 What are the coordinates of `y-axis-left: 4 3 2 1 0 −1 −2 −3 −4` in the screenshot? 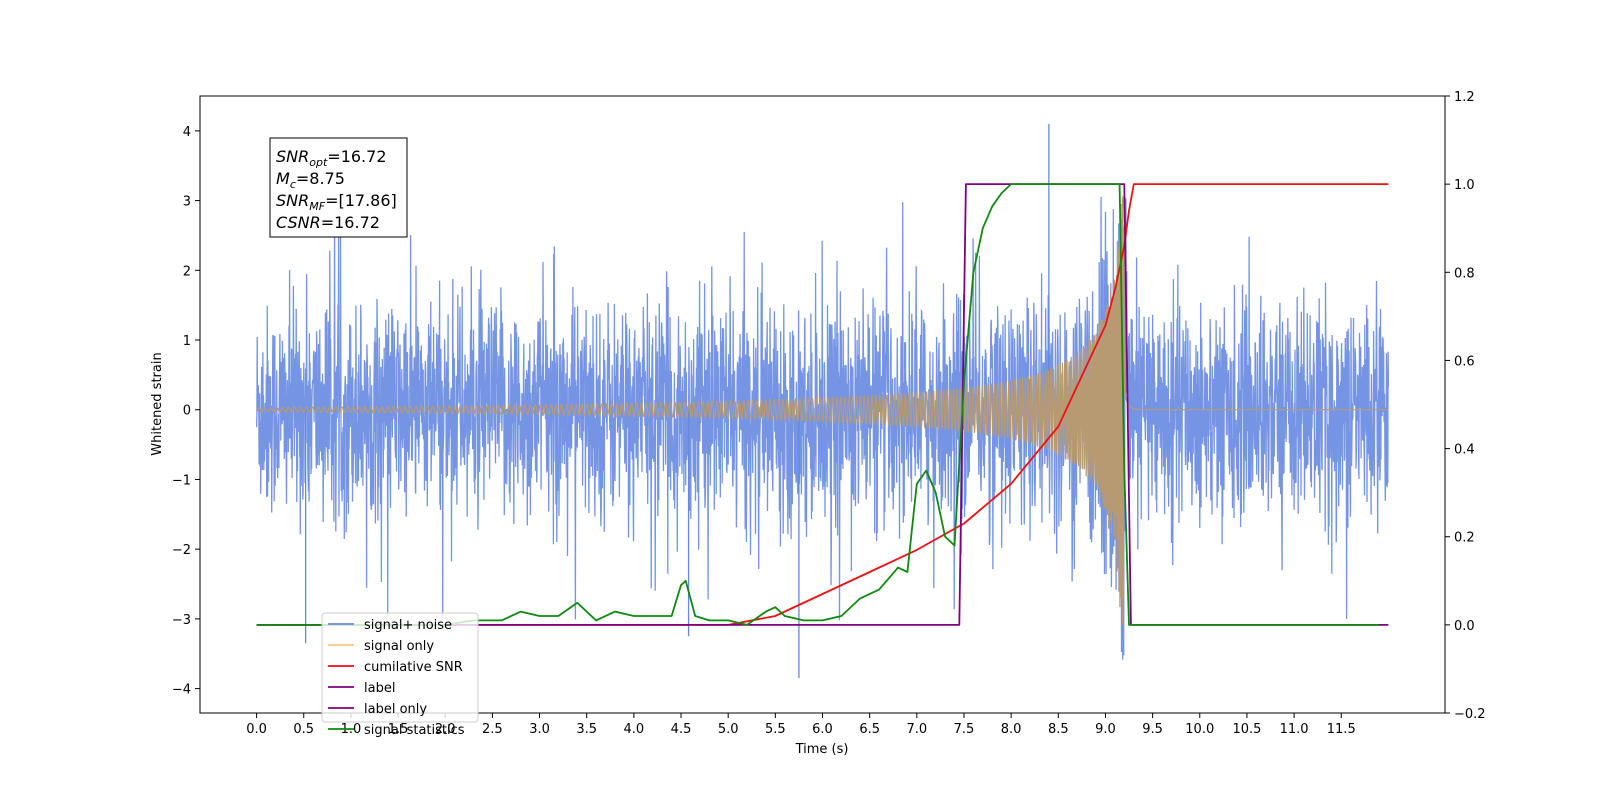 It's located at (186, 411).